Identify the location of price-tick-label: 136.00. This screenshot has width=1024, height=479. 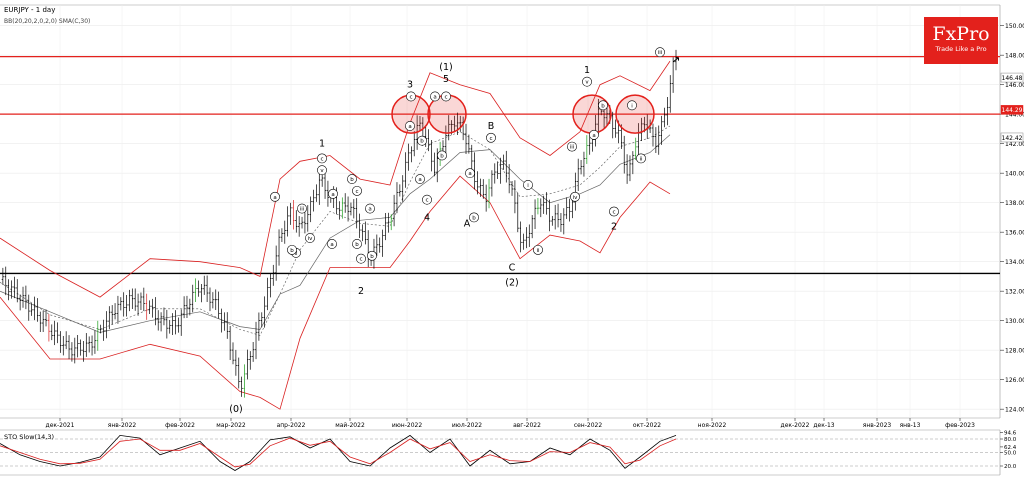
(1014, 233).